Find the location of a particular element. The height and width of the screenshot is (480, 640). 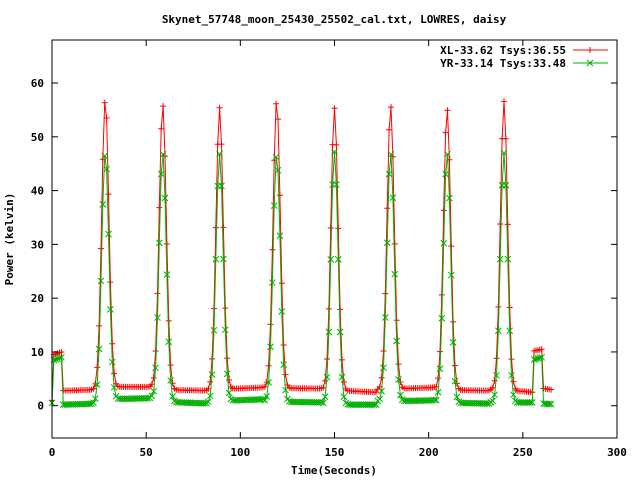

x-tick-label: 200 is located at coordinates (429, 452).